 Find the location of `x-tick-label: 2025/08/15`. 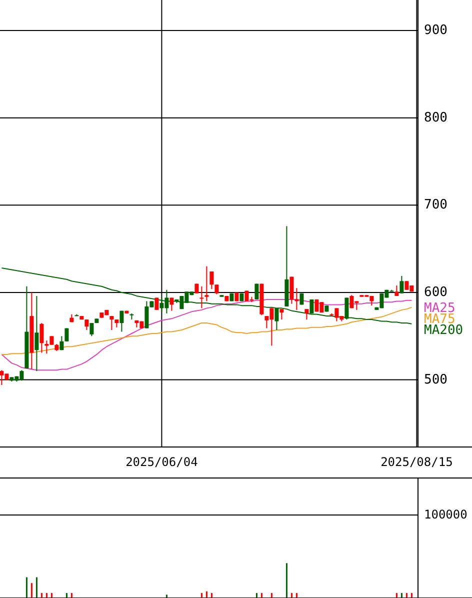

x-tick-label: 2025/08/15 is located at coordinates (416, 461).